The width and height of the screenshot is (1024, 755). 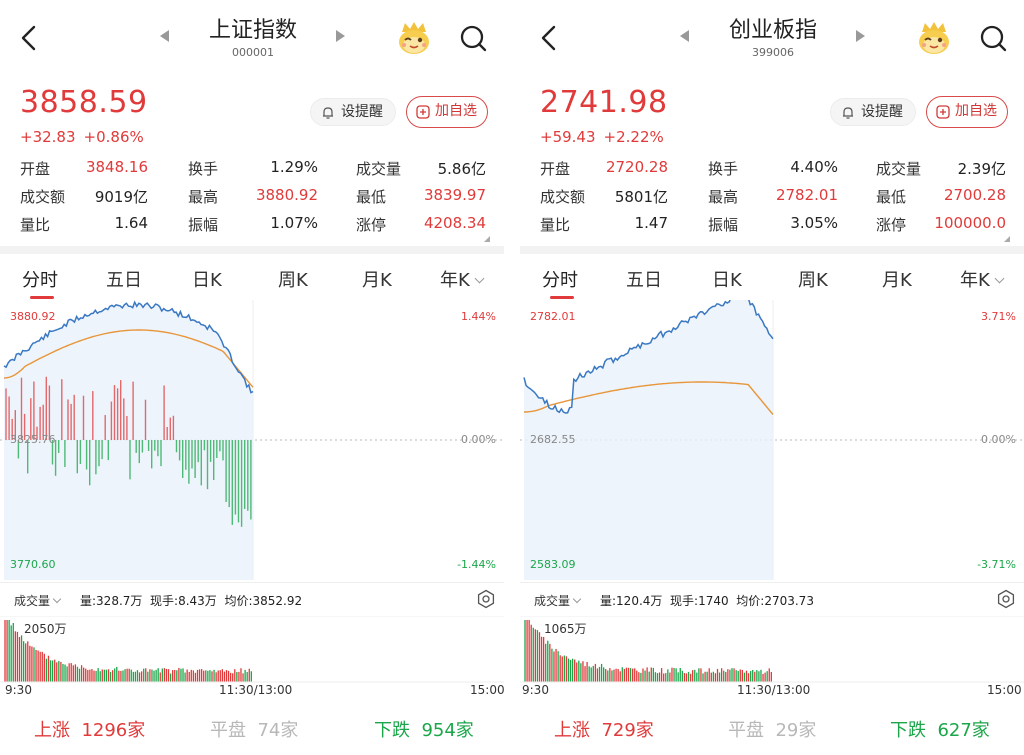 What do you see at coordinates (447, 730) in the screenshot?
I see `decliners-count: 954家` at bounding box center [447, 730].